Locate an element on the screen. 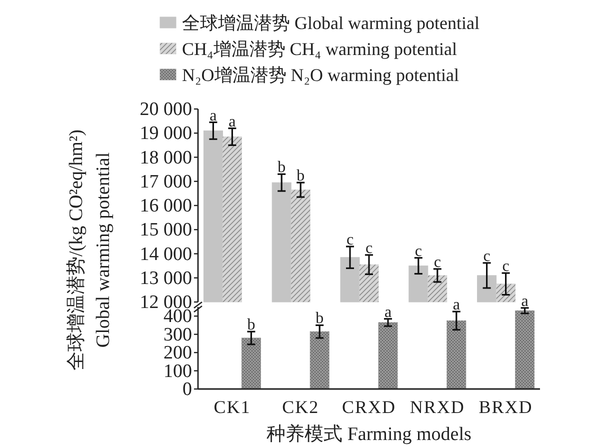  y-tick-label: 17 000 is located at coordinates (166, 181).